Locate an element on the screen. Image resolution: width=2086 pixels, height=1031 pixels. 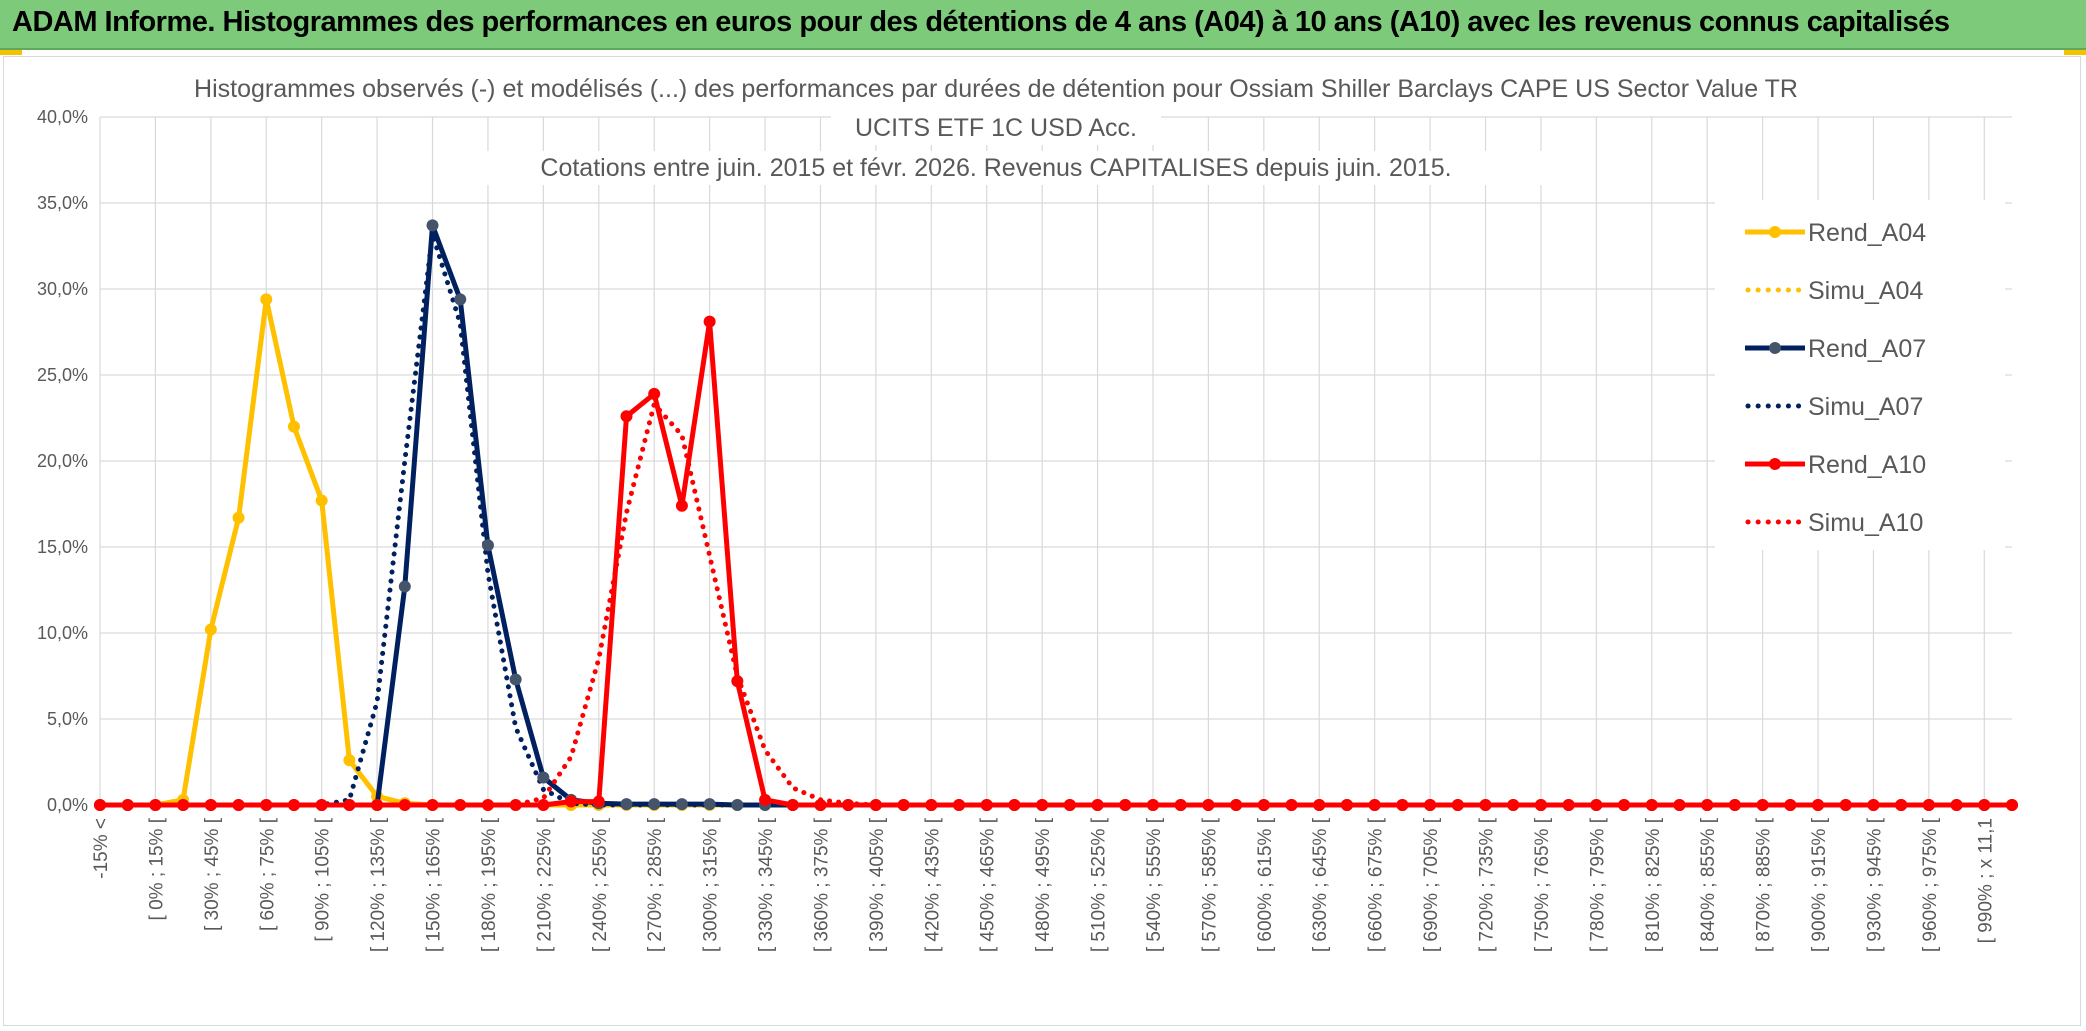
x-tick-label: [ 390% ; 405% [ is located at coordinates (877, 884).